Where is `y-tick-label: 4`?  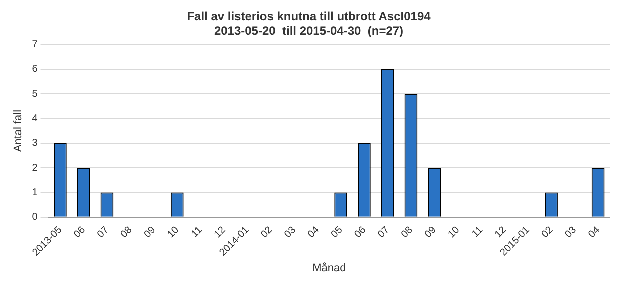
y-tick-label: 4 is located at coordinates (35, 119).